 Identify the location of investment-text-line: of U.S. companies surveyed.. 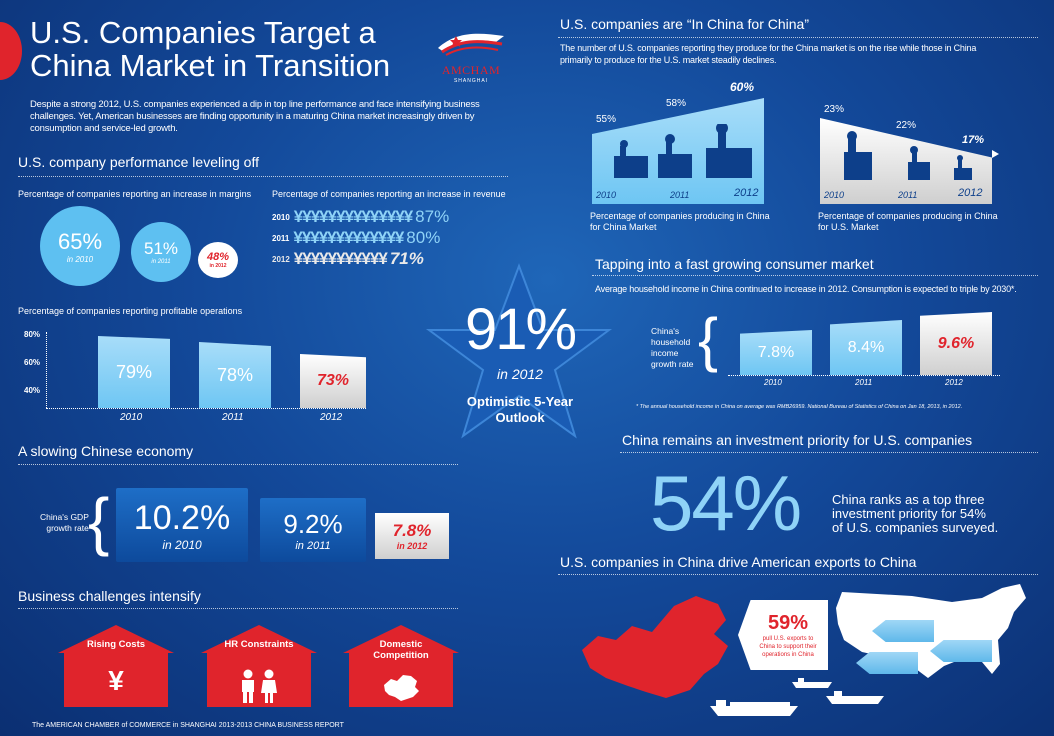
(915, 527).